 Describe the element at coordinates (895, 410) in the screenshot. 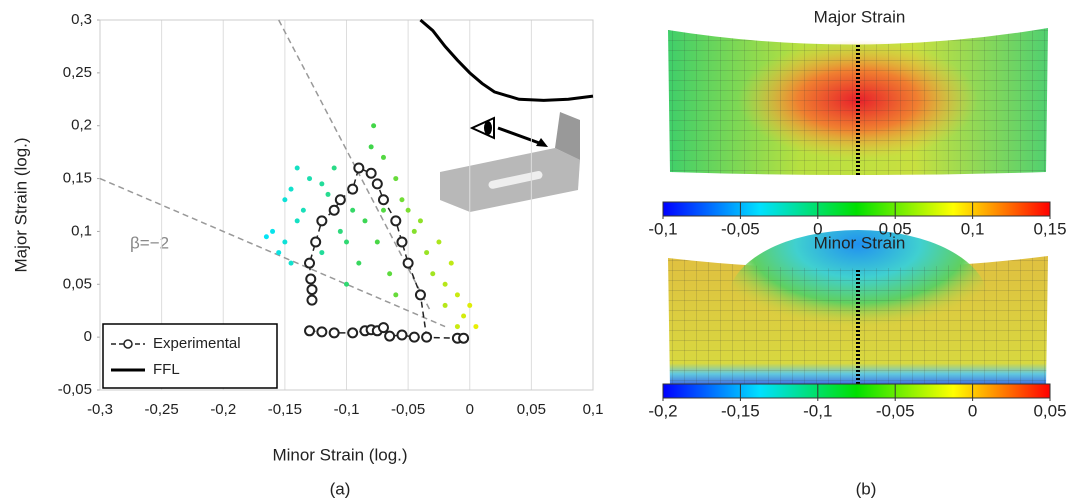

I see `colorbar-tick-label: -0,05` at that location.